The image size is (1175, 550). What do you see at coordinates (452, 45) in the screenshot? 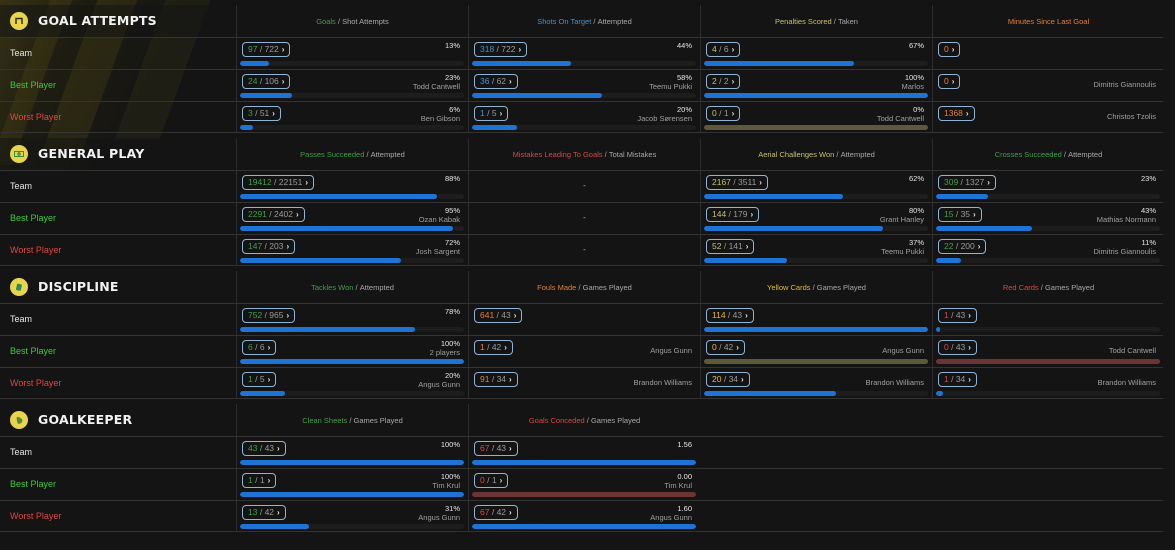
I see `stat-percentage: 13%` at bounding box center [452, 45].